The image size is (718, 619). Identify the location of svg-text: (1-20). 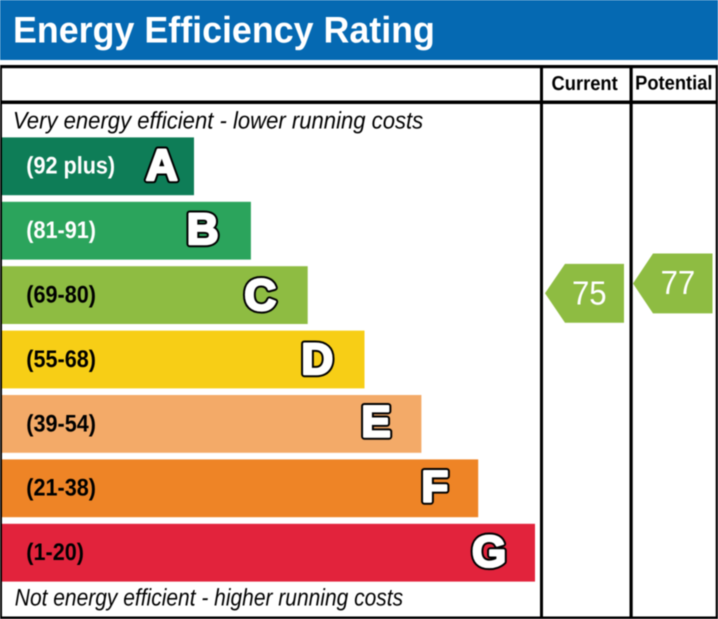
(55, 552).